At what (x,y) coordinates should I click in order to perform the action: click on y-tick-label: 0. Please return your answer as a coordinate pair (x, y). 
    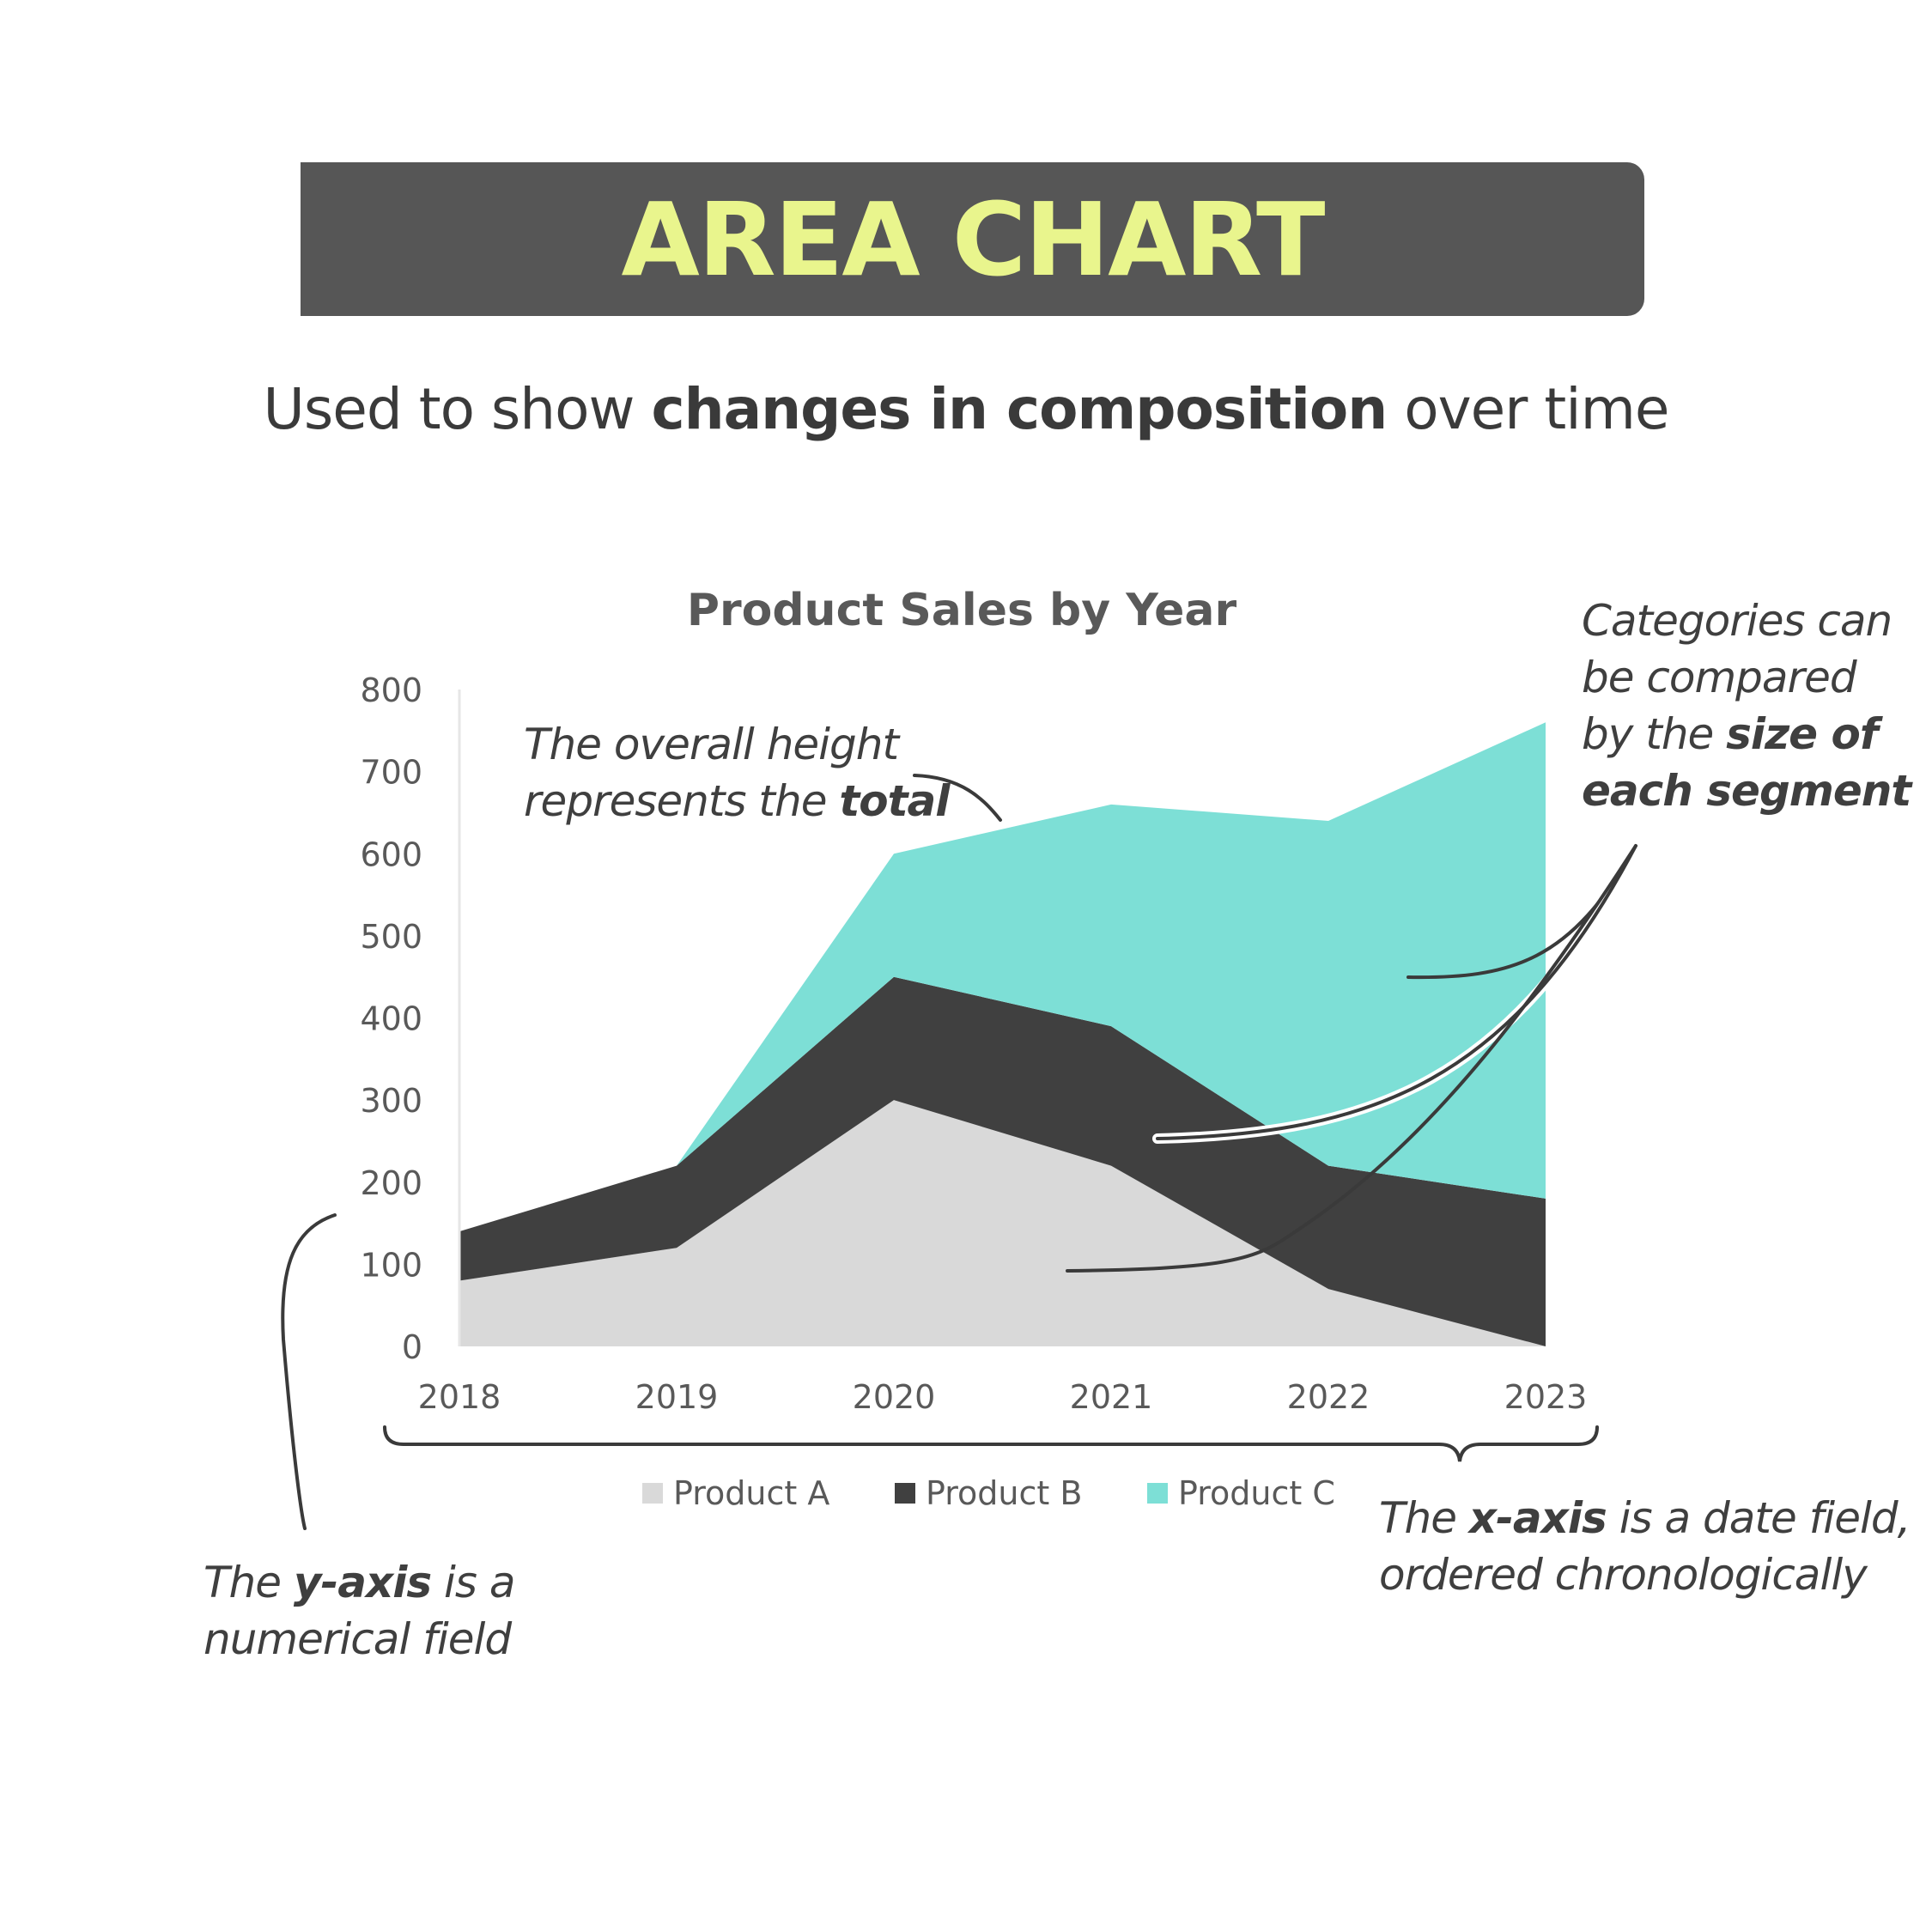
    Looking at the image, I should click on (412, 1347).